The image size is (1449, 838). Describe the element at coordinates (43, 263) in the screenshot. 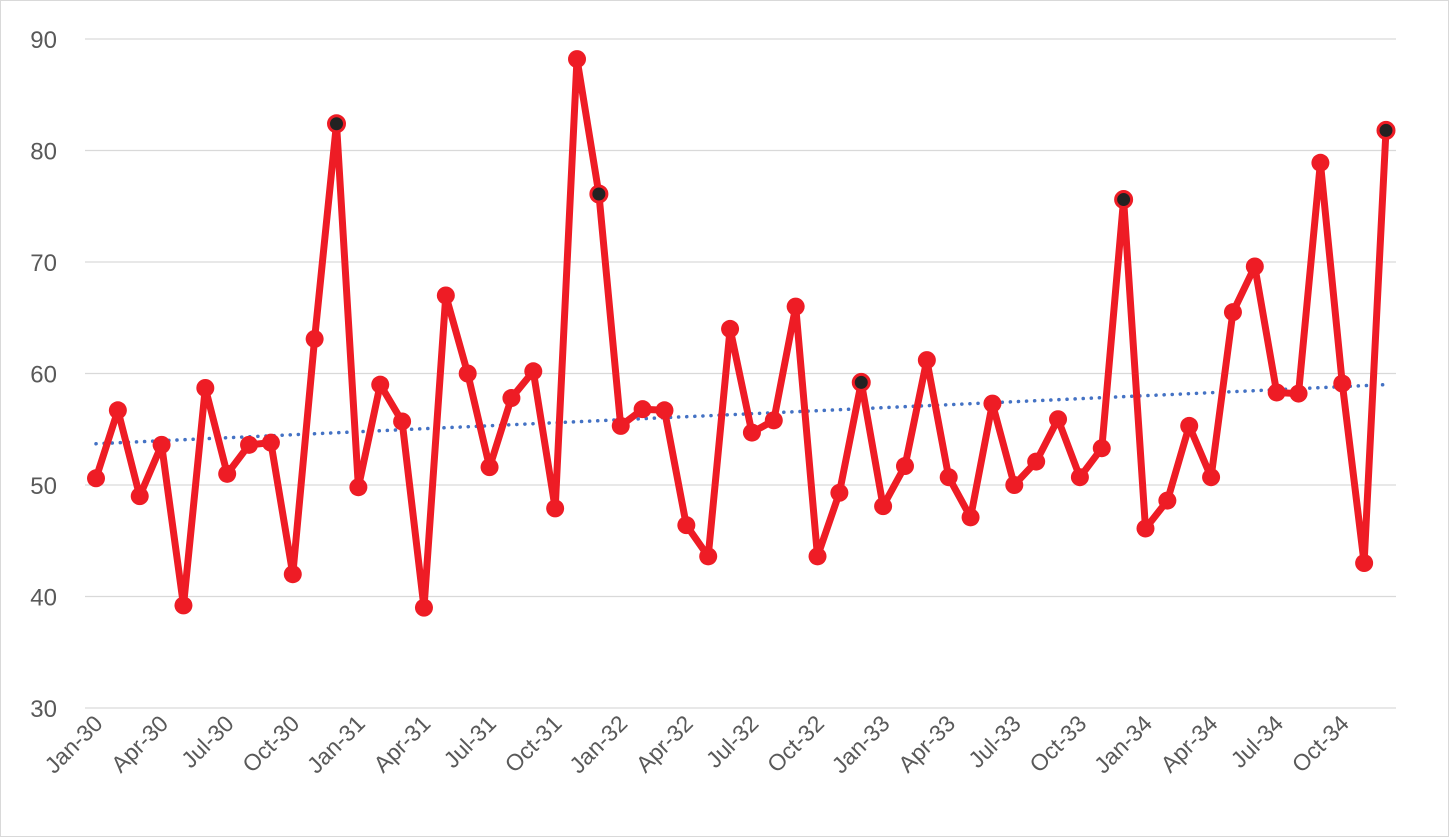

I see `y-tick-label: 70` at that location.